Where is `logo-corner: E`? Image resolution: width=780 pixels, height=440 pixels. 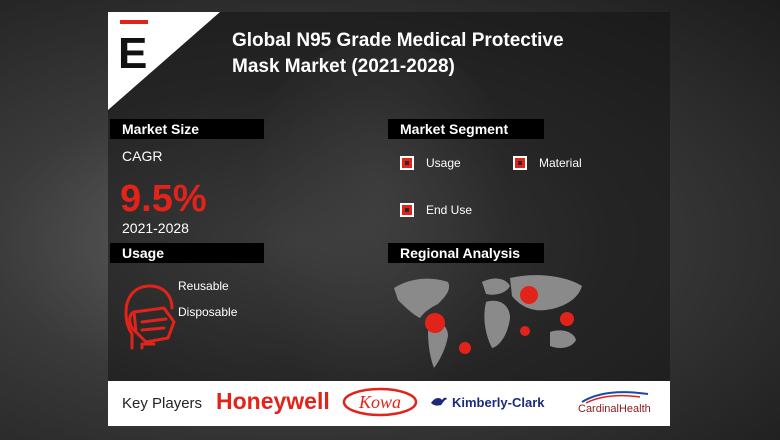
logo-corner: E is located at coordinates (164, 61).